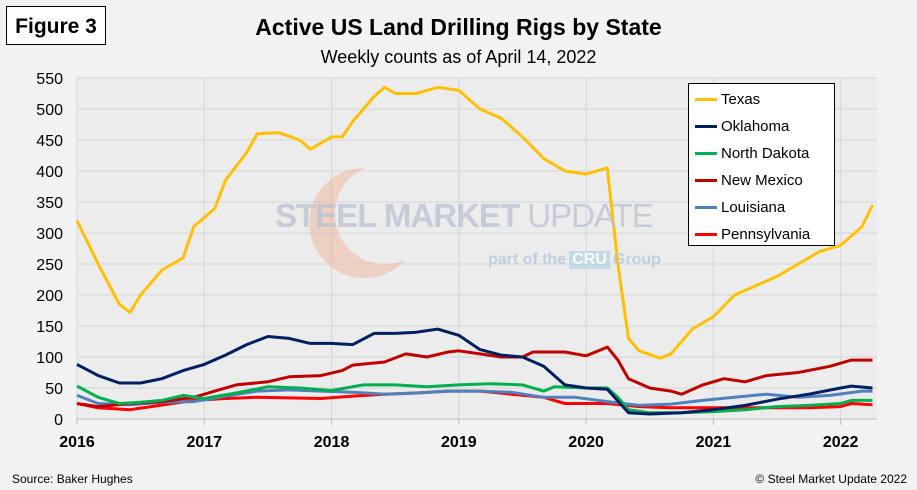 This screenshot has height=490, width=917. What do you see at coordinates (741, 99) in the screenshot?
I see `legend-label: Texas` at bounding box center [741, 99].